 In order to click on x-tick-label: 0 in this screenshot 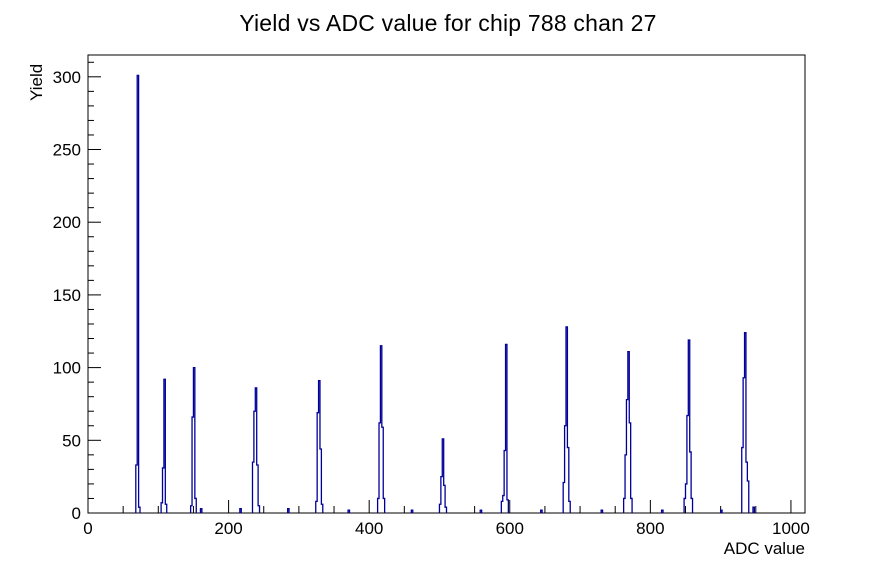, I will do `click(87, 528)`.